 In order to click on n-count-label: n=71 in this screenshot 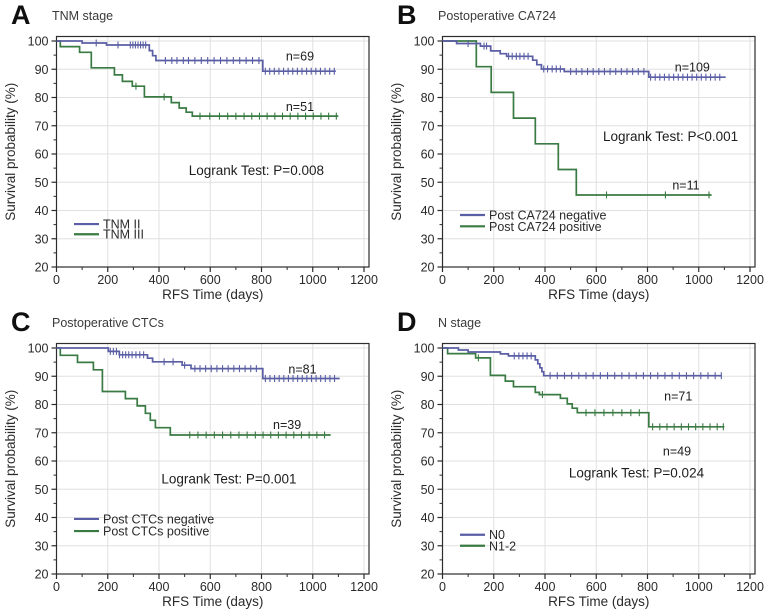, I will do `click(678, 396)`.